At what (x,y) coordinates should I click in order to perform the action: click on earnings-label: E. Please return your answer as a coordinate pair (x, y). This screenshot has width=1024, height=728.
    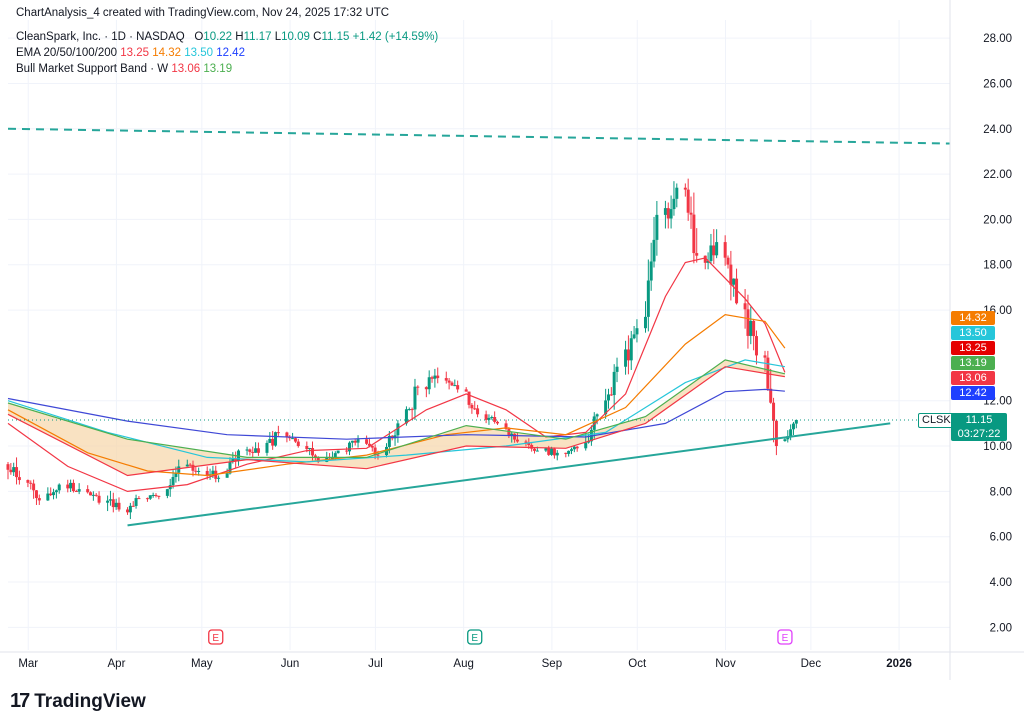
    Looking at the image, I should click on (215, 638).